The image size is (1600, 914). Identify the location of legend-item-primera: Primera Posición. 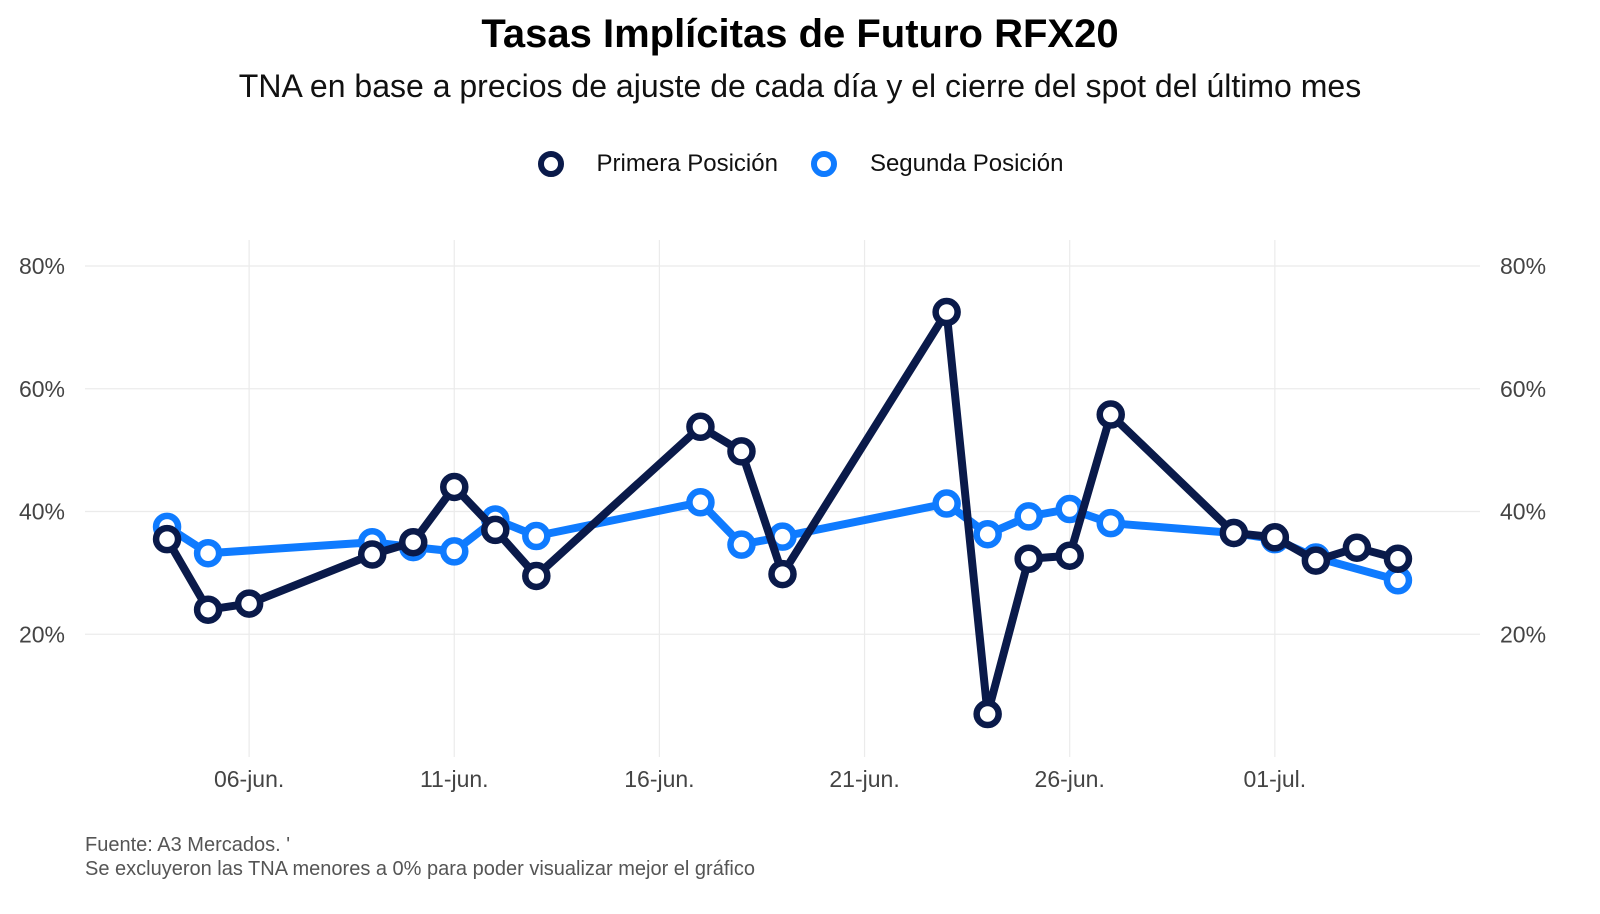
(657, 164).